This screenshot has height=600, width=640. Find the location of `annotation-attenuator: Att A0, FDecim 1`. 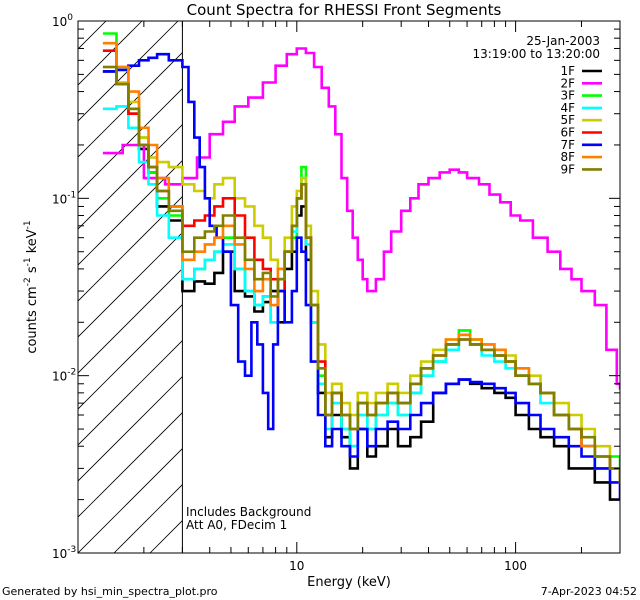

annotation-attenuator: Att A0, FDecim 1 is located at coordinates (236, 525).